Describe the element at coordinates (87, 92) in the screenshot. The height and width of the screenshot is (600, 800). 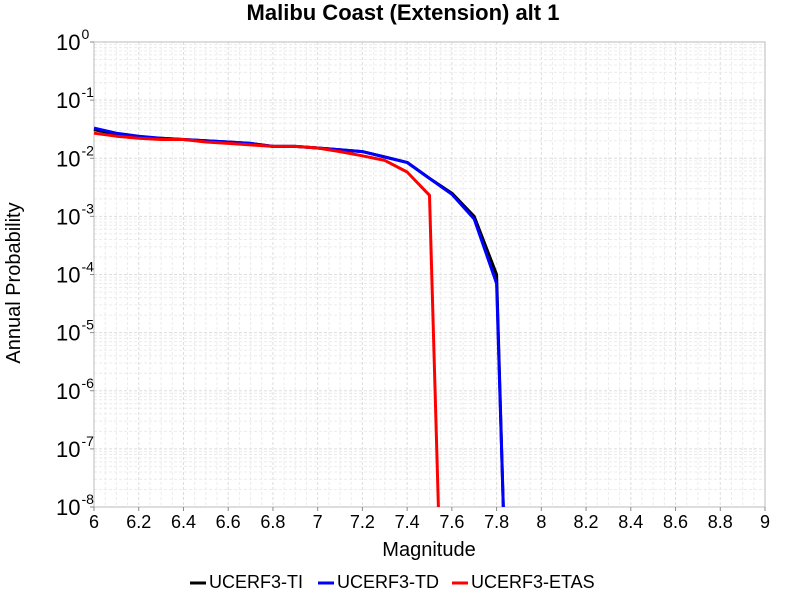
I see `y-tick-exponent: -1` at that location.